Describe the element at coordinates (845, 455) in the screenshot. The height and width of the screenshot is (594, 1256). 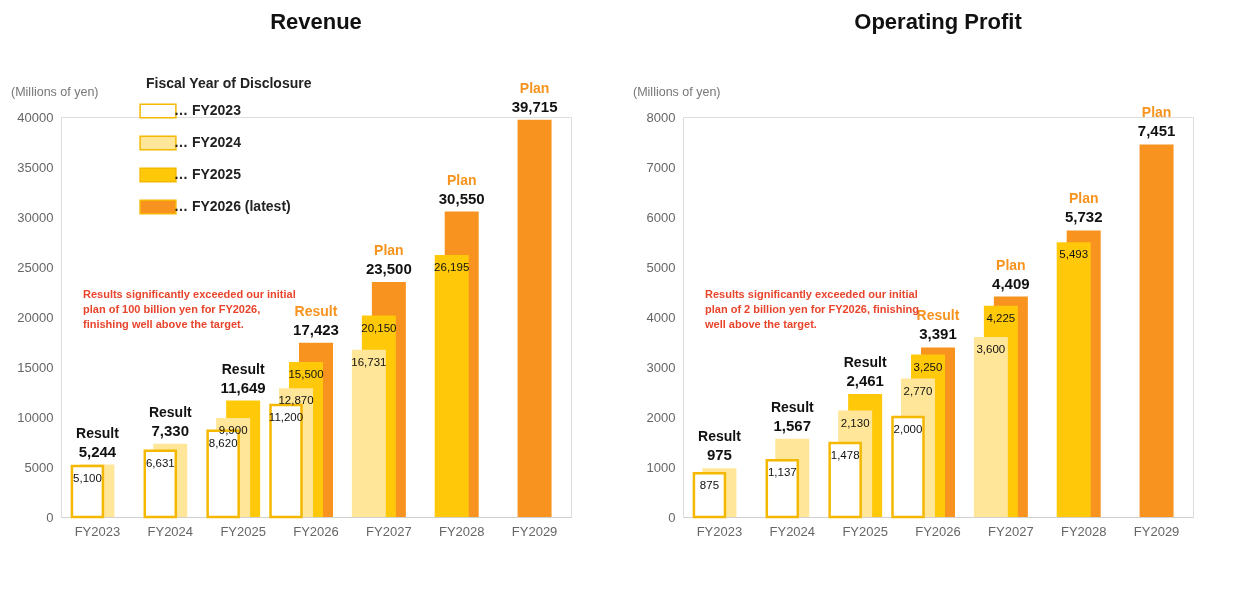
I see `data-label: 1,478` at that location.